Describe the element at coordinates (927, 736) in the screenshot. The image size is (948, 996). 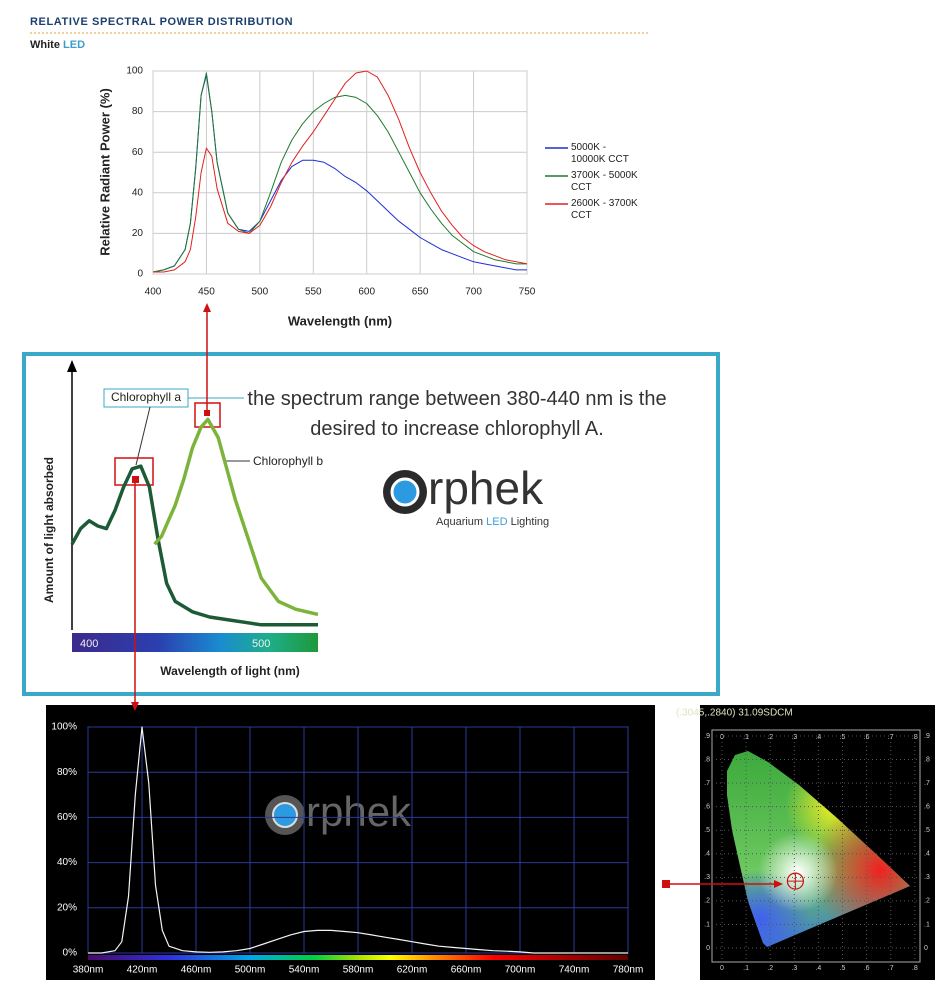
I see `y-tick-label: .9` at that location.